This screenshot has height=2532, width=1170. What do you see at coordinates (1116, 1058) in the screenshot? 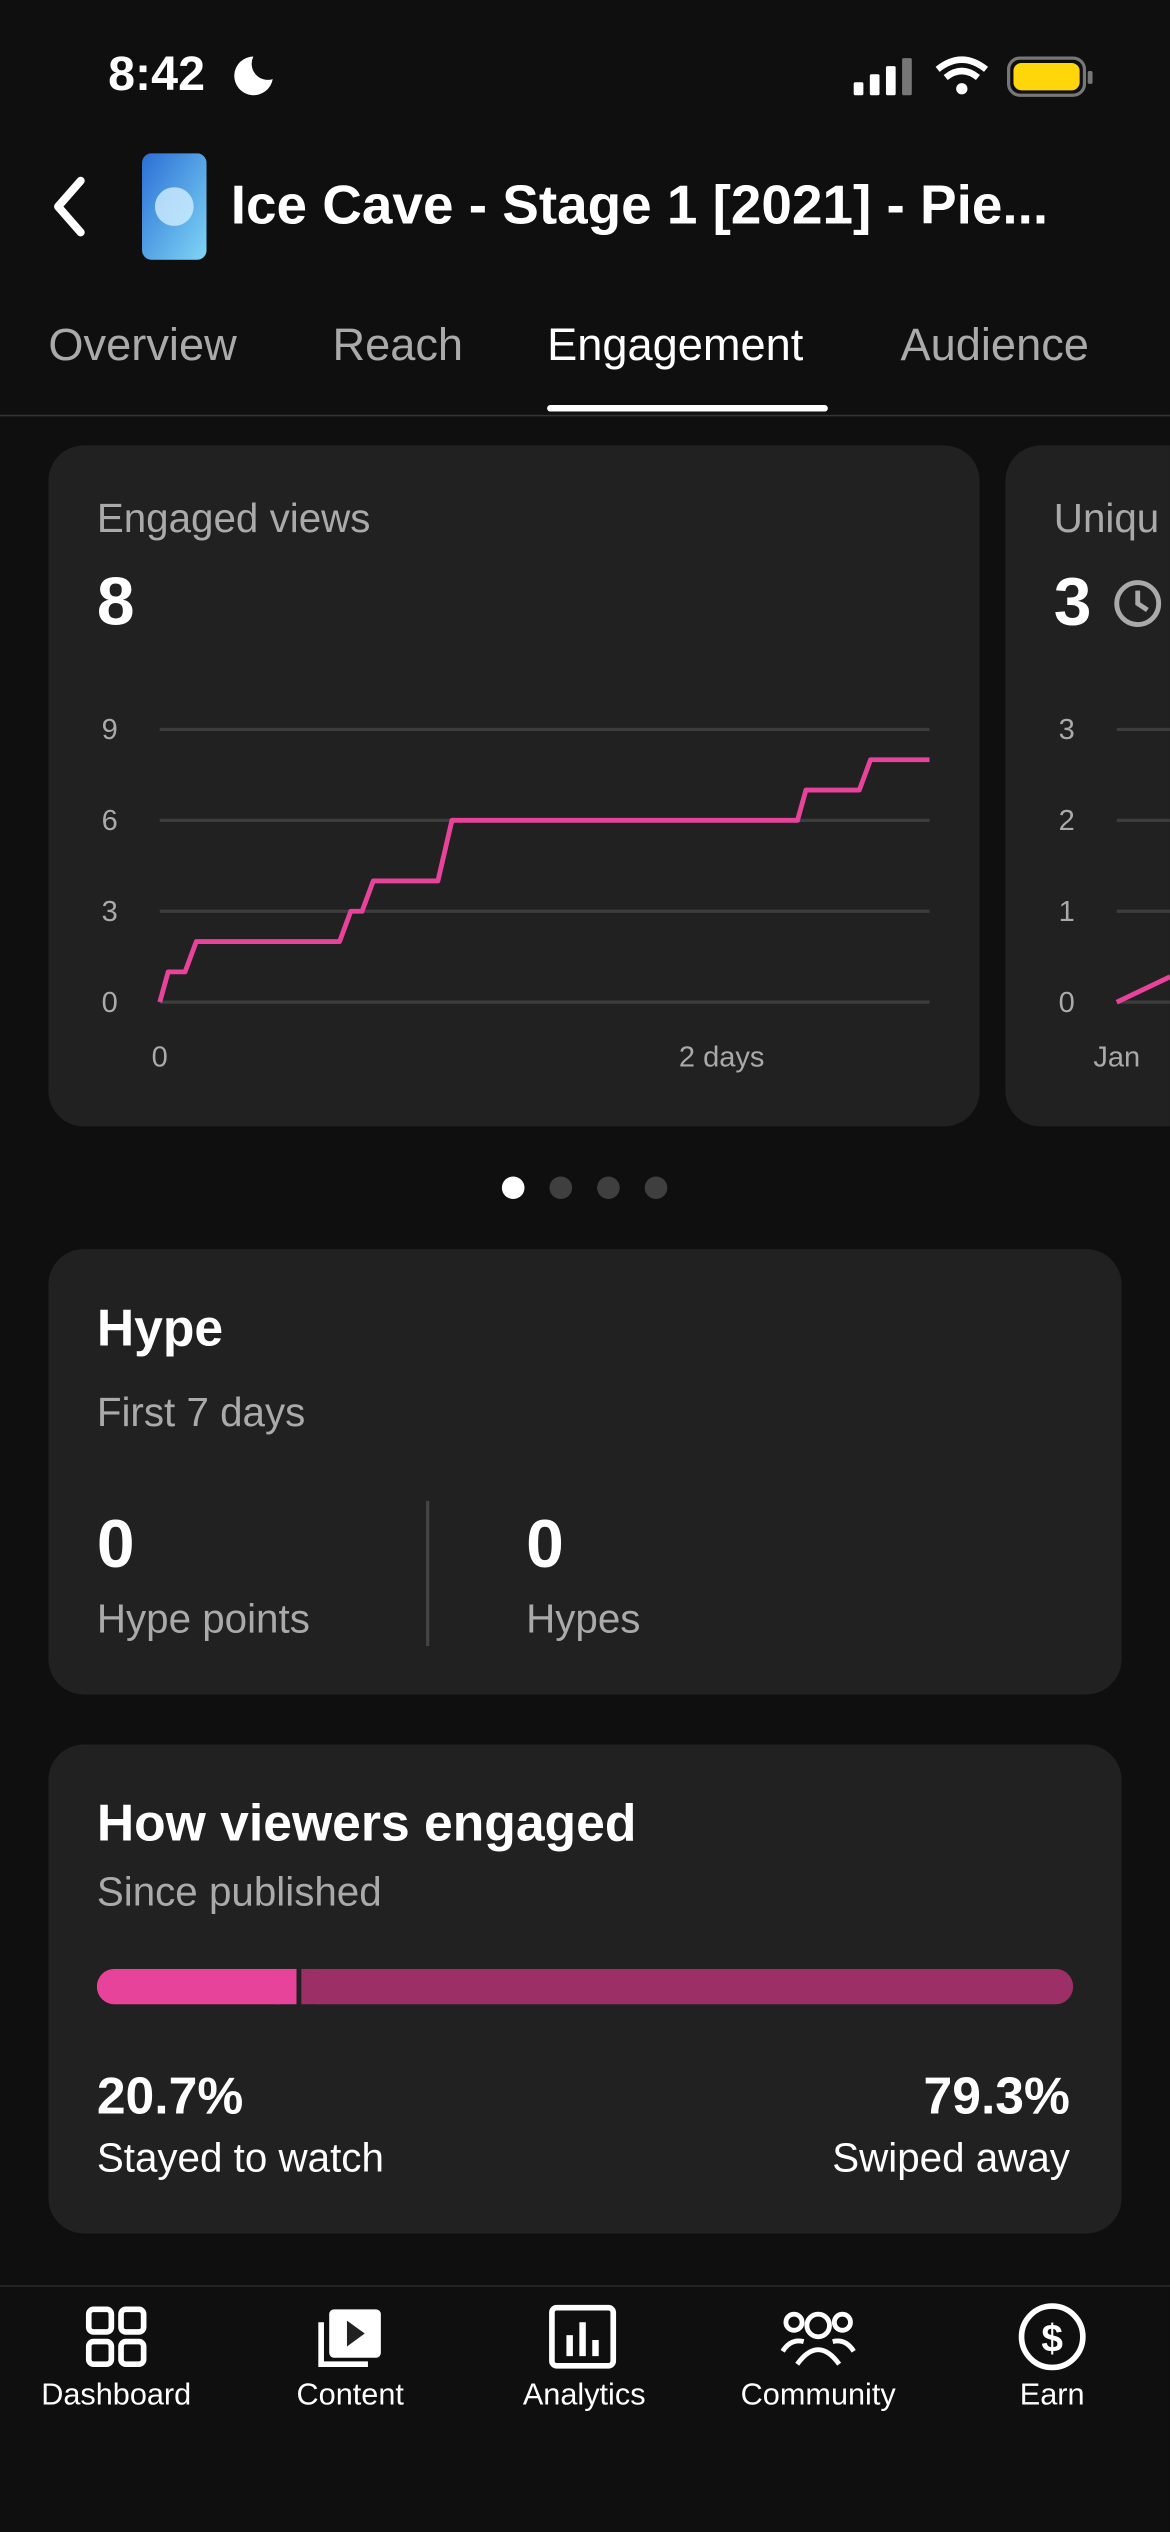
I see `x-tick-label: Jan` at bounding box center [1116, 1058].